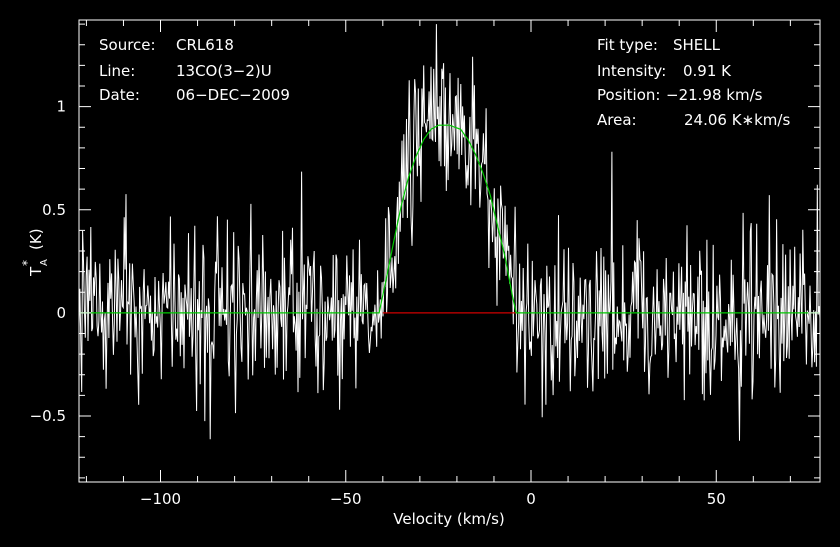 This screenshot has height=547, width=840. What do you see at coordinates (627, 45) in the screenshot?
I see `fit-type-label: Fit type:` at bounding box center [627, 45].